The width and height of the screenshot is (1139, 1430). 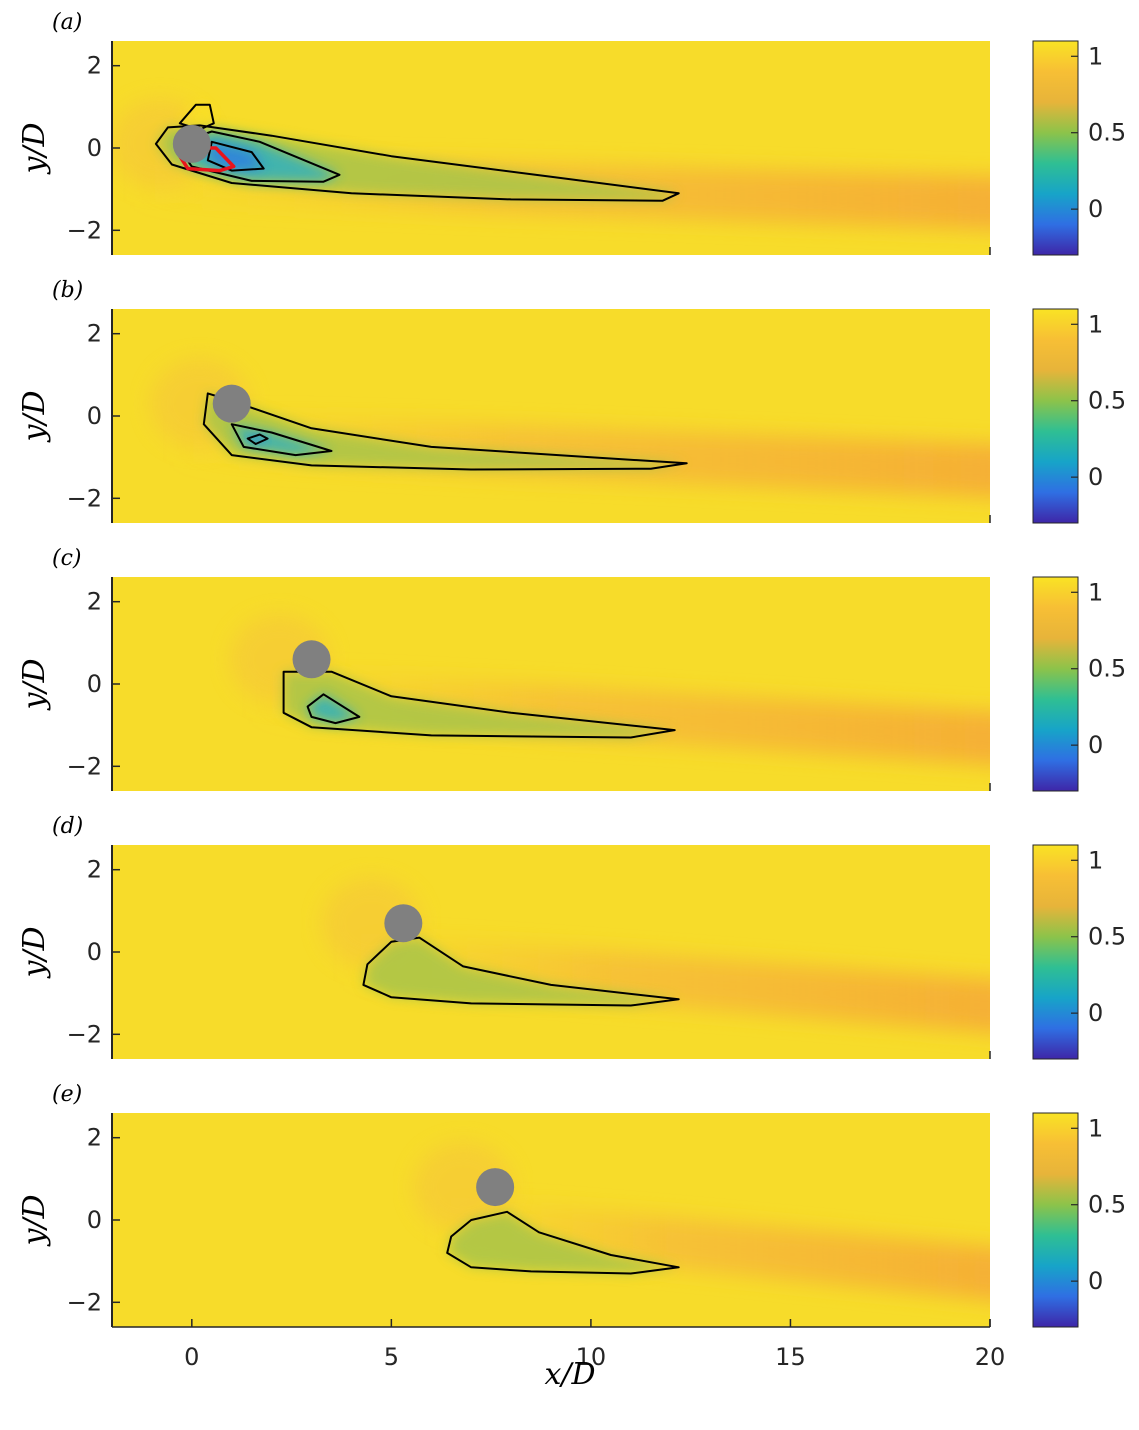 I want to click on upstream-halo, so click(x=463, y=1187).